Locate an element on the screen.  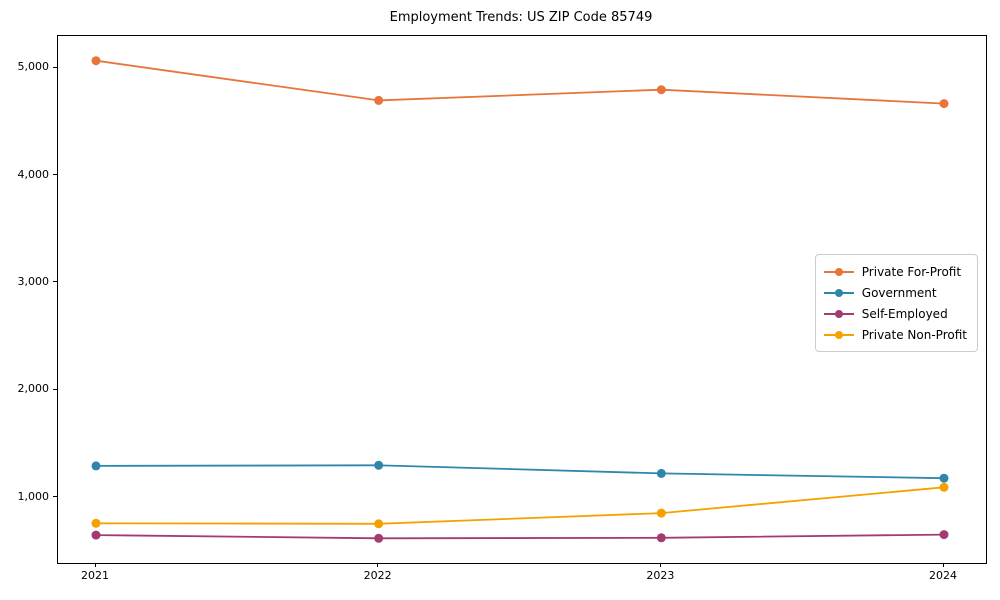
x-axis-tick-label: 2021 is located at coordinates (95, 575).